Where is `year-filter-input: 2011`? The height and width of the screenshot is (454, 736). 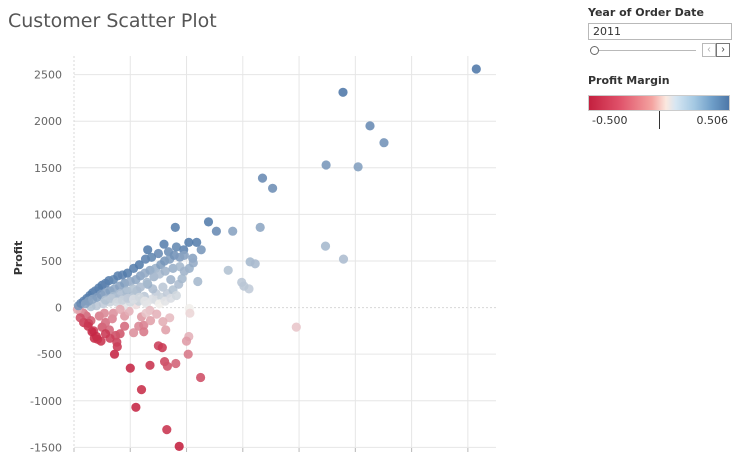 year-filter-input: 2011 is located at coordinates (660, 31).